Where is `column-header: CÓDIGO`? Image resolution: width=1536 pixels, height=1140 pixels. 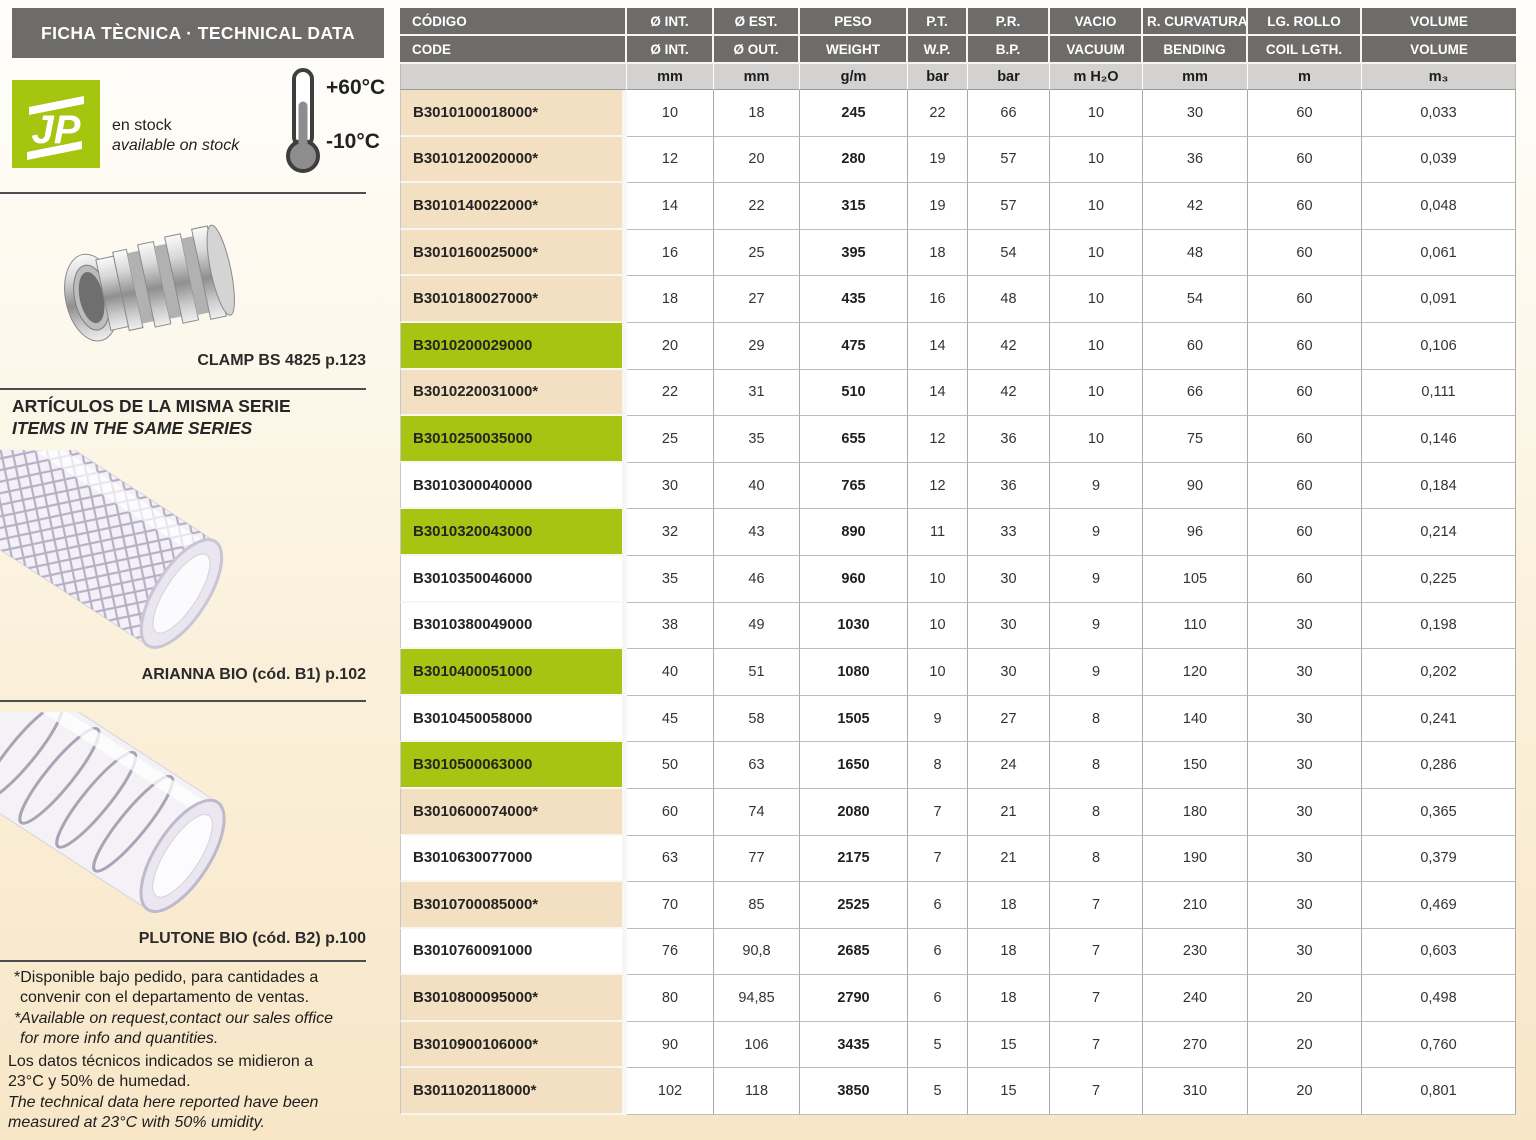 column-header: CÓDIGO is located at coordinates (513, 22).